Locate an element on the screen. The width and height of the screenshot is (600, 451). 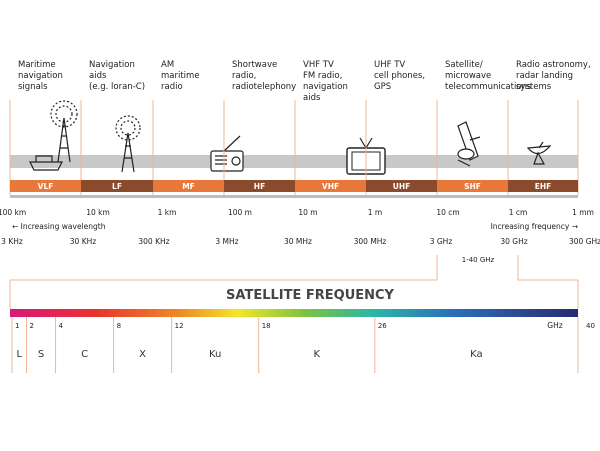
radio-antenna is located at coordinates (228, 150).